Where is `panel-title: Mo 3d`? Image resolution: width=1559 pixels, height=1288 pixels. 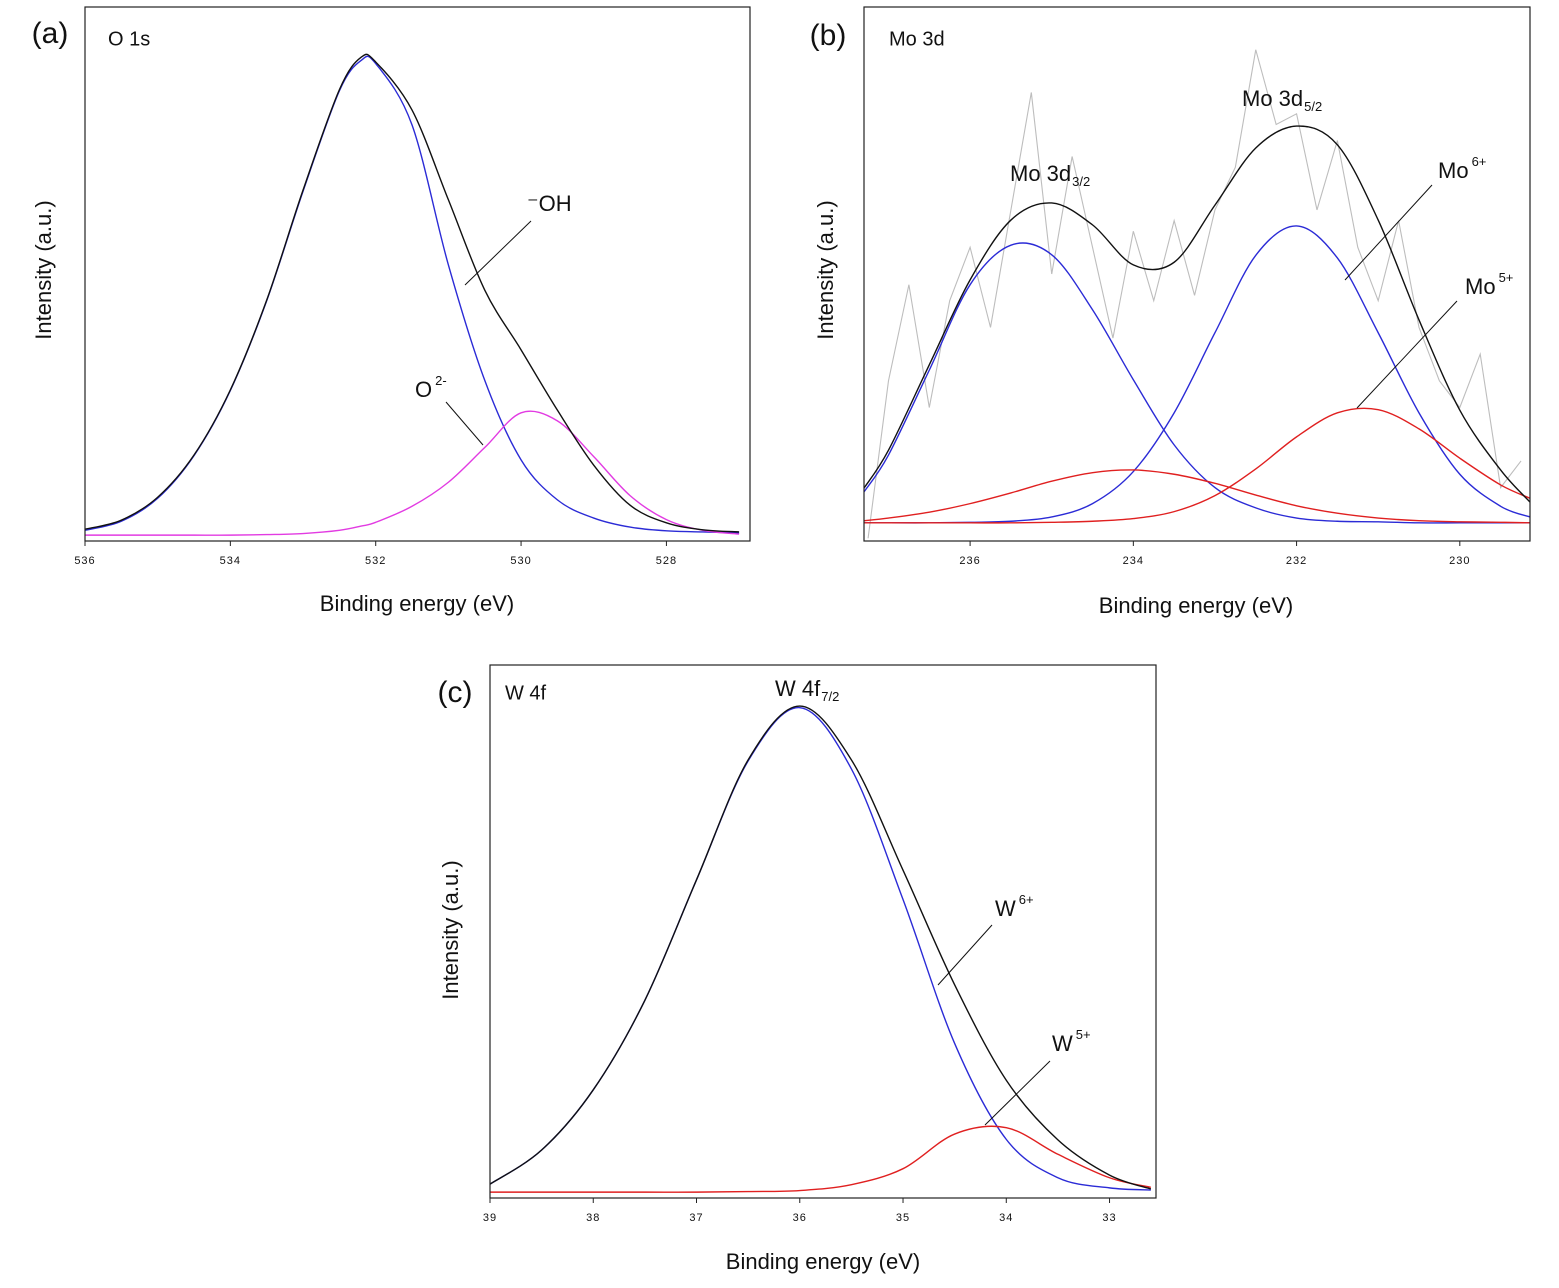
panel-title: Mo 3d is located at coordinates (917, 39).